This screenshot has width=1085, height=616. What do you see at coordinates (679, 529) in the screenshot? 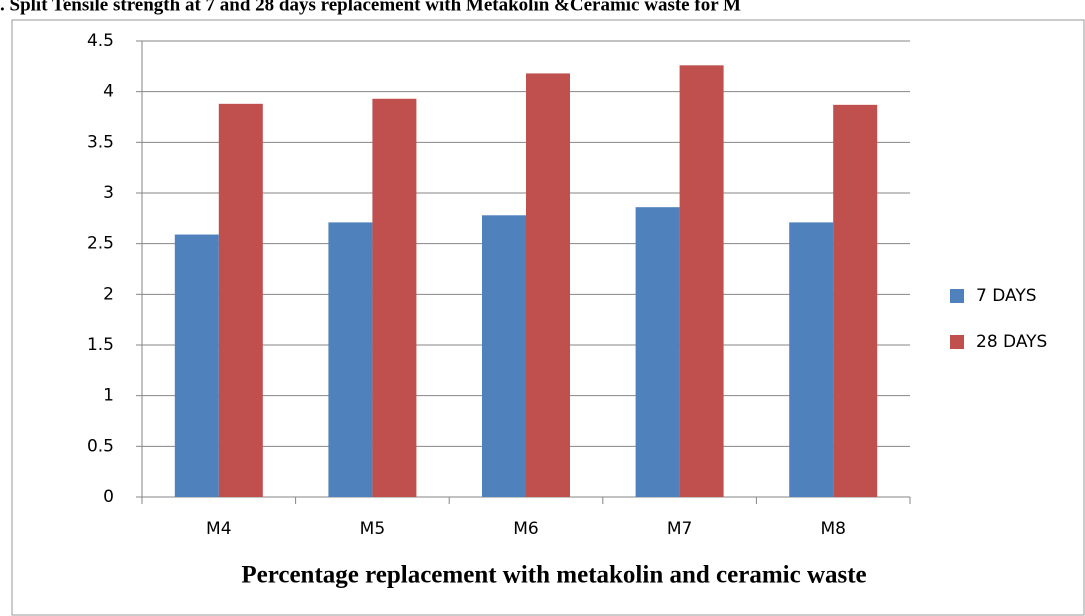
I see `x-tick-label: M7` at bounding box center [679, 529].